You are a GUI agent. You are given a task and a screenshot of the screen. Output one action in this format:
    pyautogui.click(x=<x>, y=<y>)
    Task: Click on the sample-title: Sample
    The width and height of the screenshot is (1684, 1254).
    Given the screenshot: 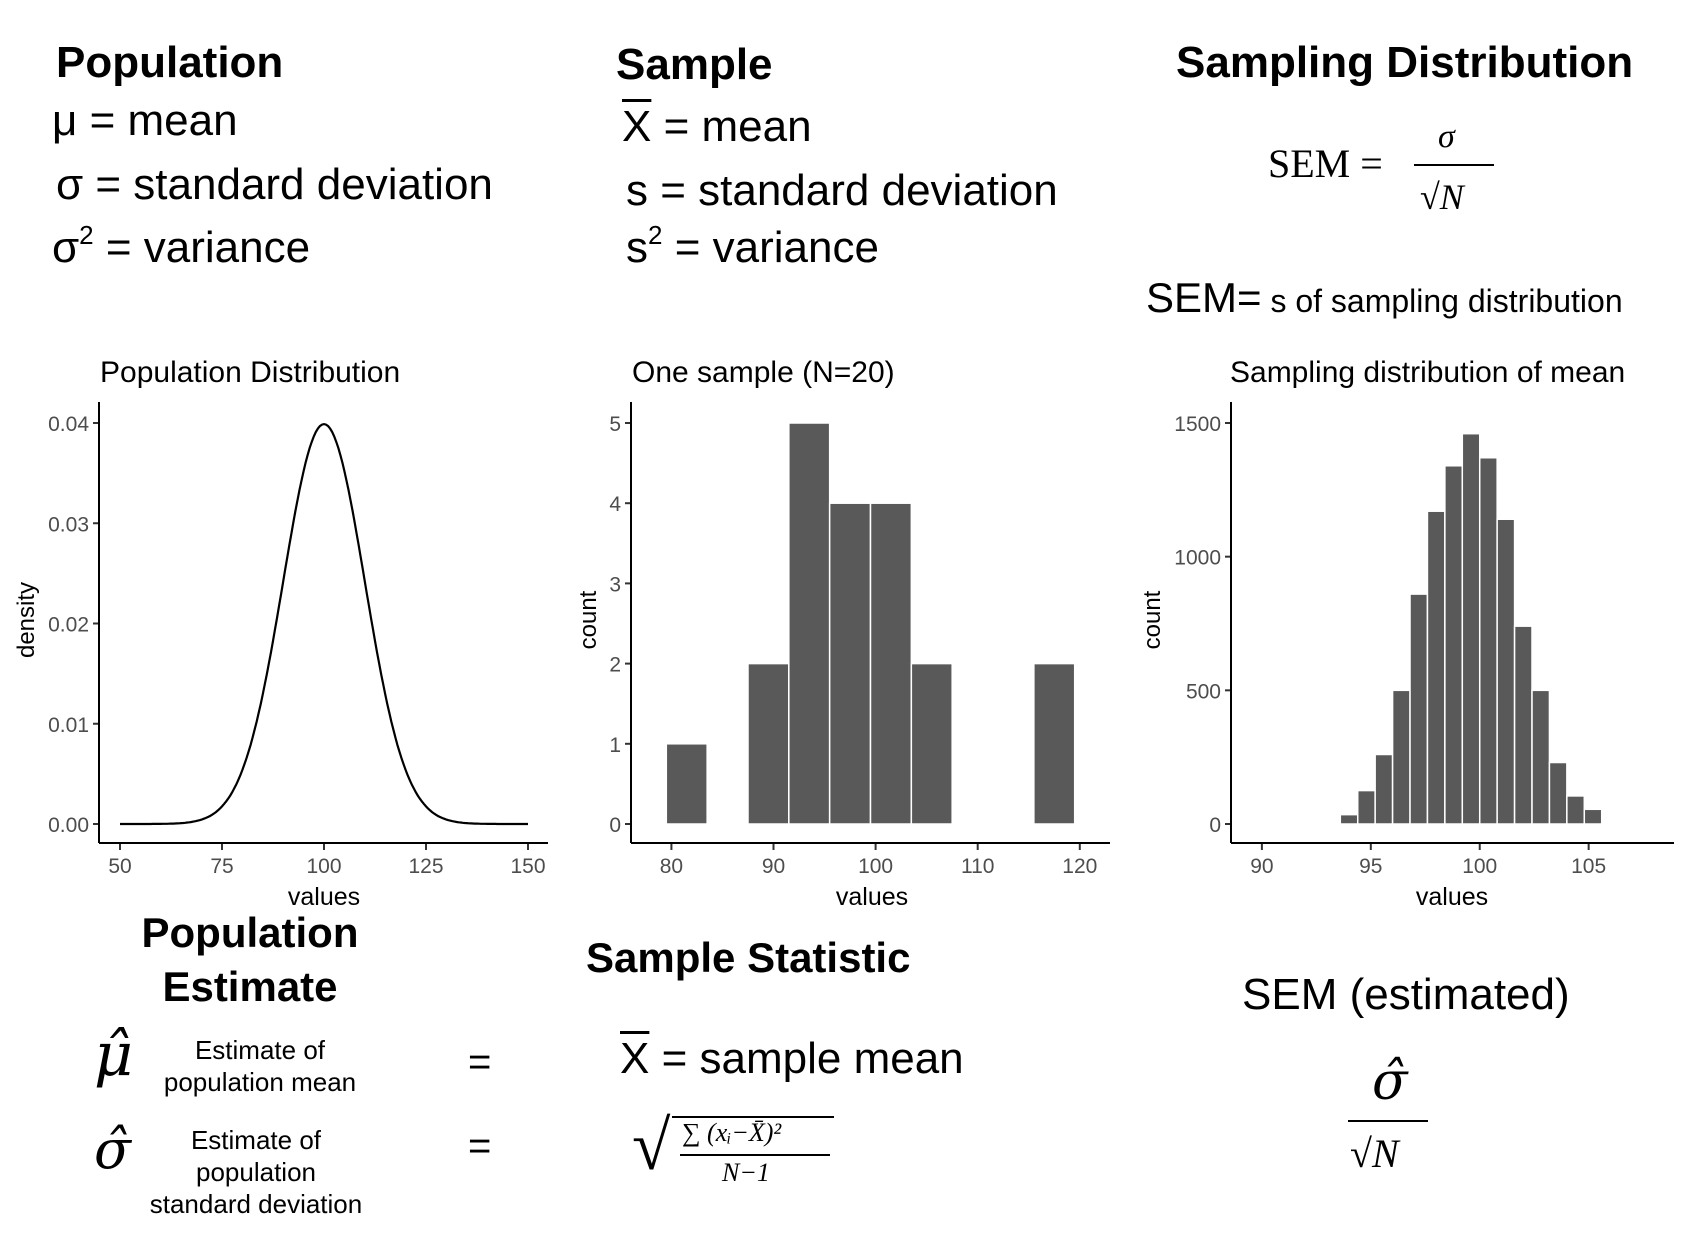 What is the action you would take?
    pyautogui.click(x=694, y=64)
    